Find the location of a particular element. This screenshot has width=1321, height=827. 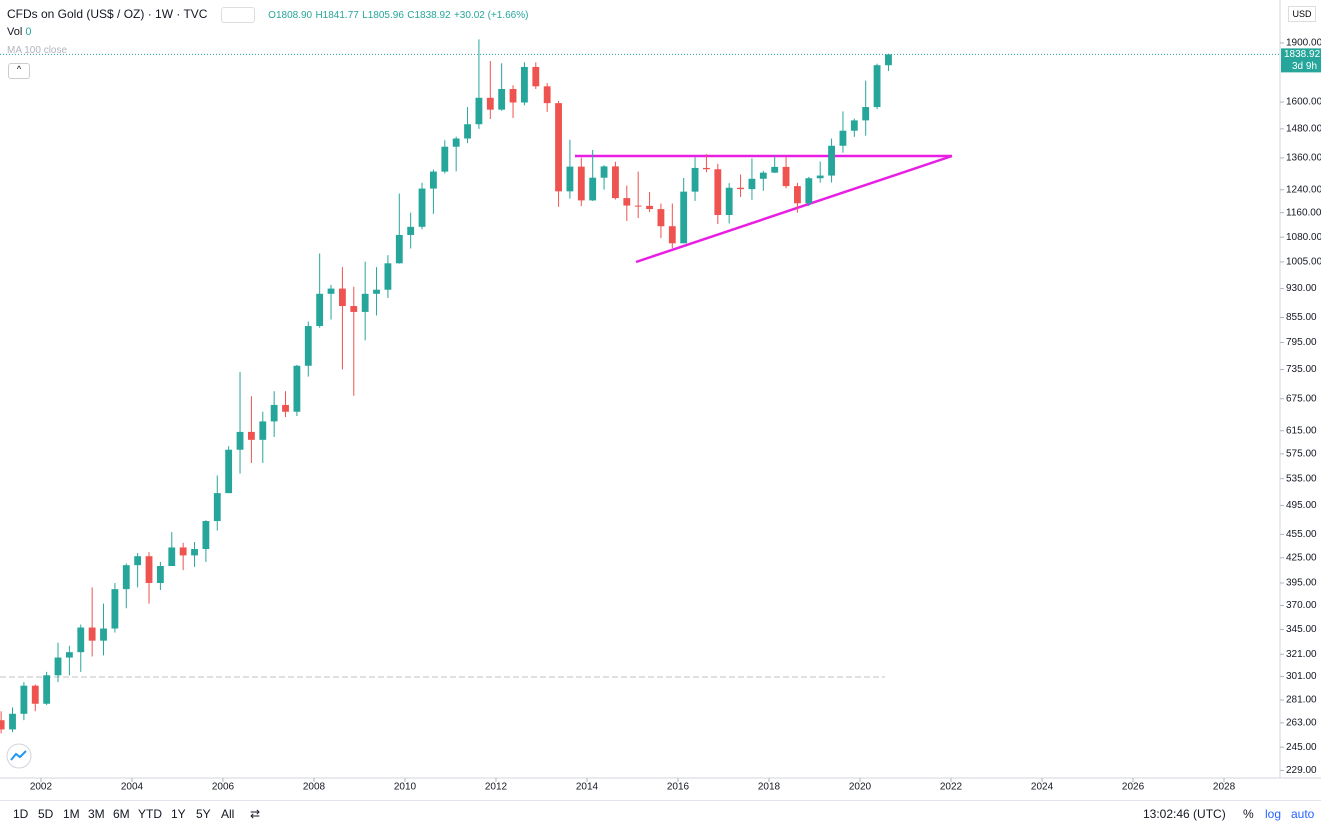

y-tick-label: 675.00 is located at coordinates (1301, 398).